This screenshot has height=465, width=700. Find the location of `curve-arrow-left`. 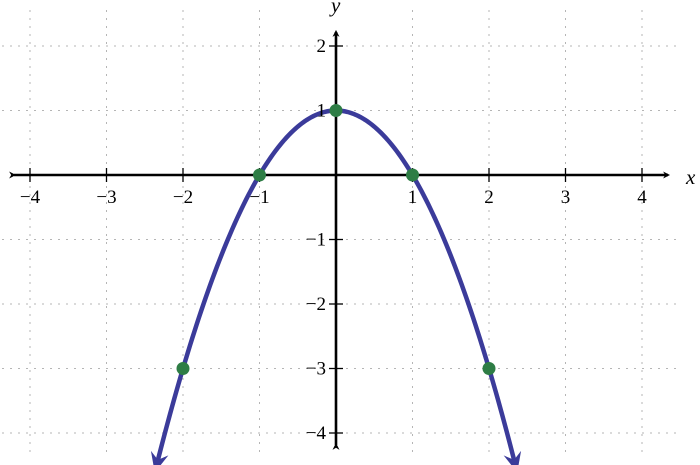

curve-arrow-left is located at coordinates (159, 457).